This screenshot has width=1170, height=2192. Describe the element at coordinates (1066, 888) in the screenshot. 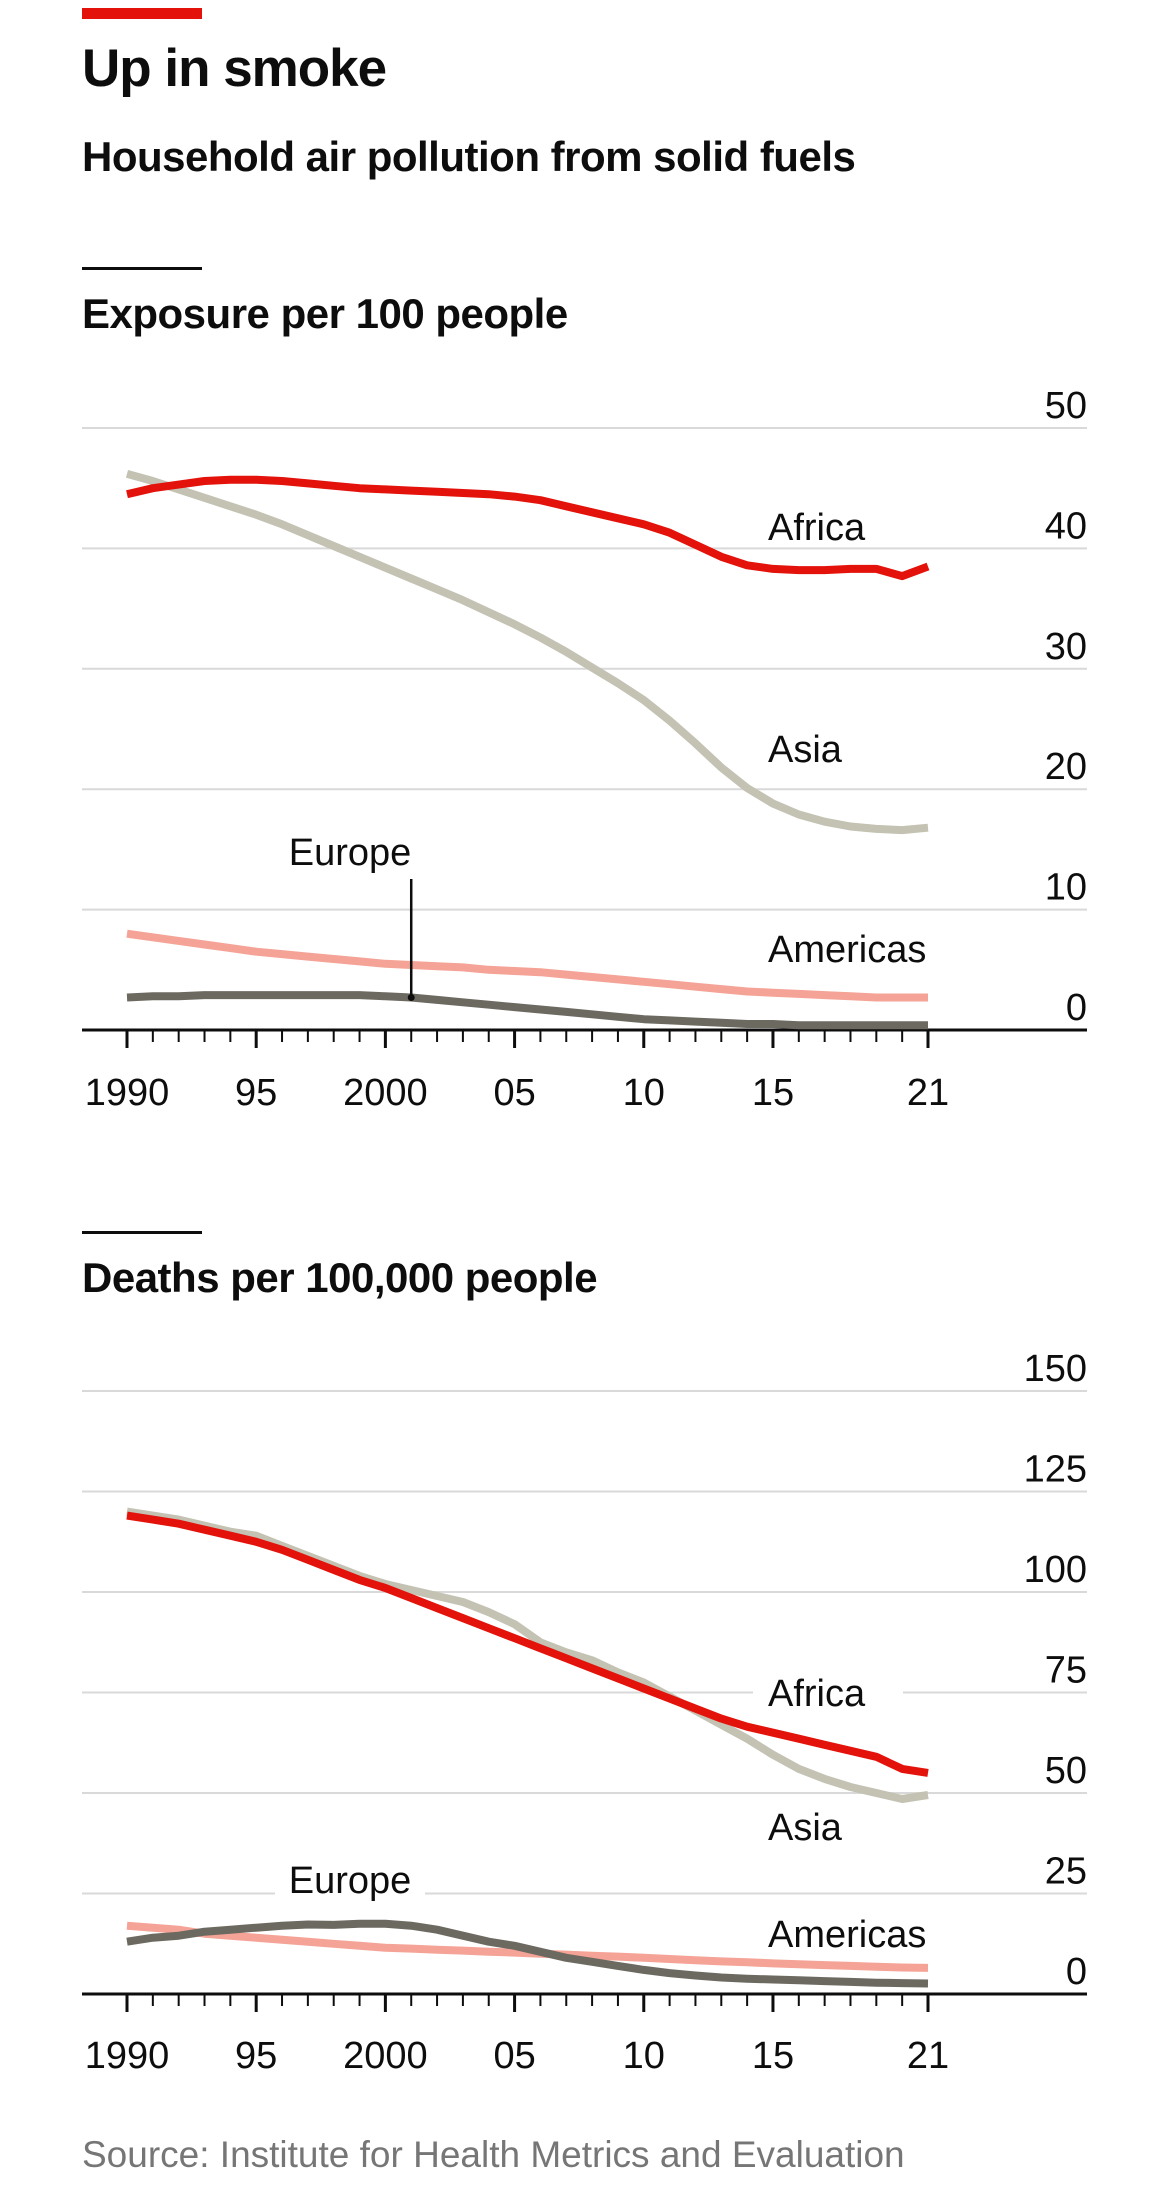

I see `y-tick-label: 10` at that location.